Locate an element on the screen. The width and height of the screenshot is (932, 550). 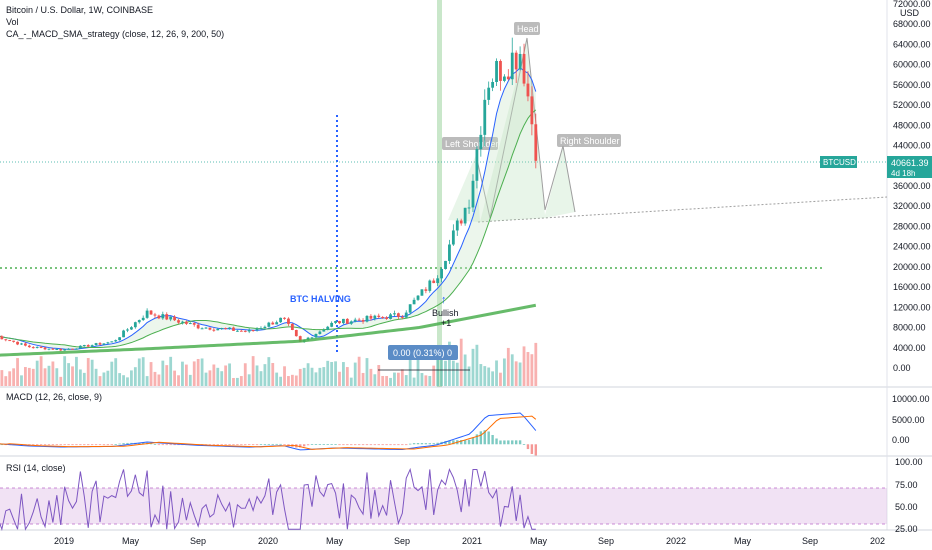
neckline is located at coordinates (682, 209).